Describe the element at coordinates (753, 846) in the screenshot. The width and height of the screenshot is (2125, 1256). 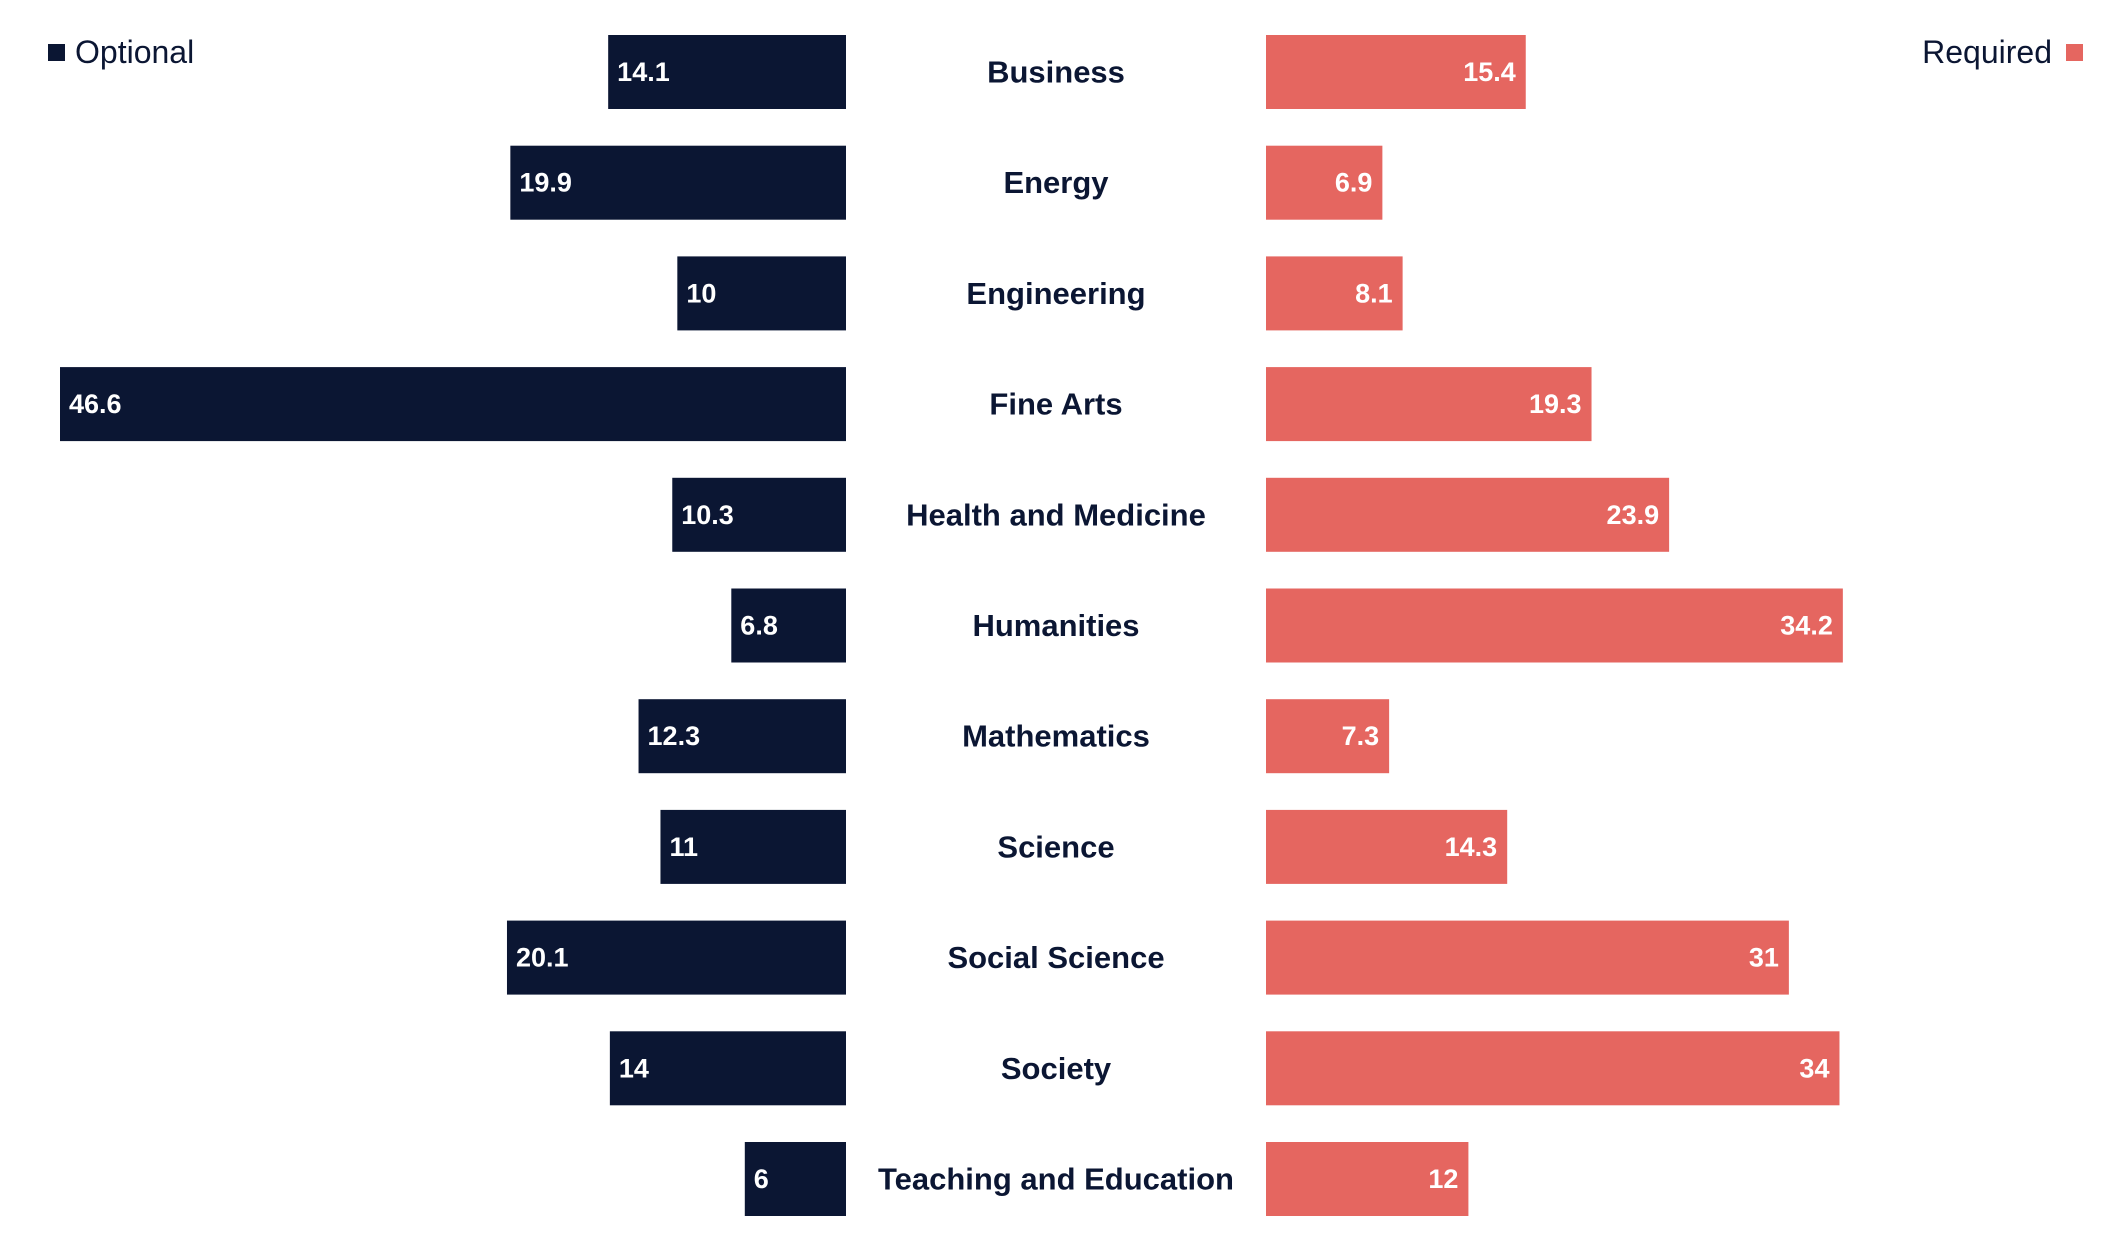
I see `bar-optional-science` at that location.